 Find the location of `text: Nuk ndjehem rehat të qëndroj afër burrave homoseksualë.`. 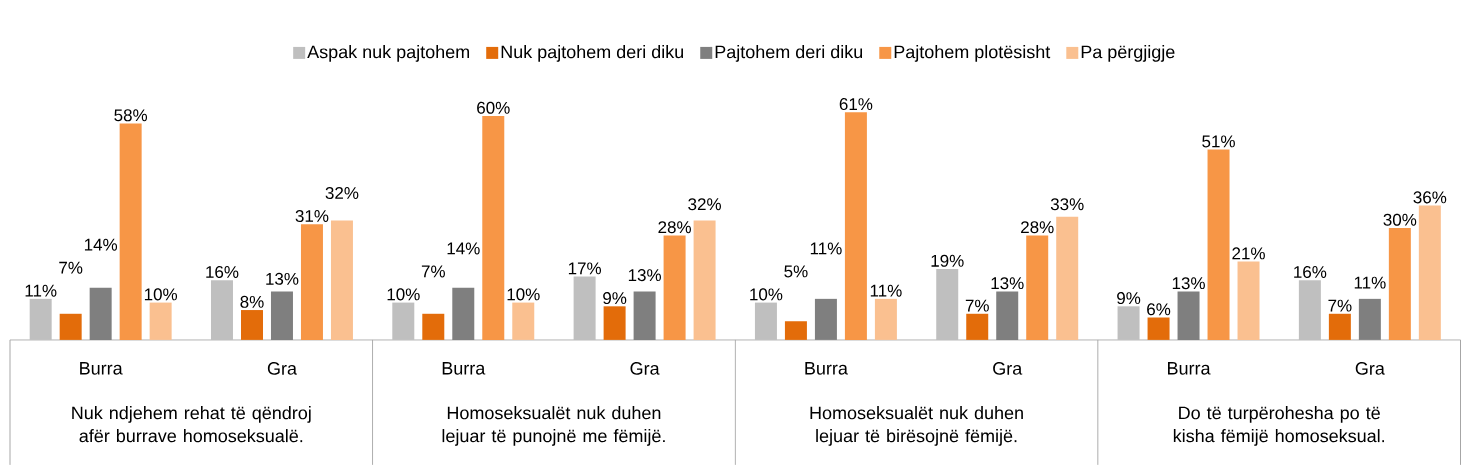

text: Nuk ndjehem rehat të qëndroj afër burrave homoseksualë. is located at coordinates (191, 424).